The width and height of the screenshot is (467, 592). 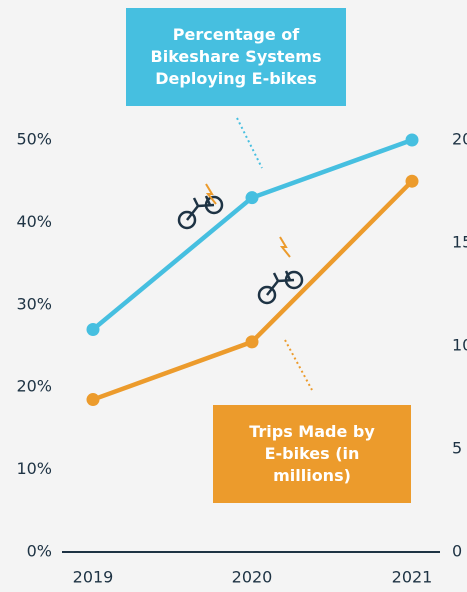 What do you see at coordinates (457, 448) in the screenshot?
I see `y2-tick-label: 5` at bounding box center [457, 448].